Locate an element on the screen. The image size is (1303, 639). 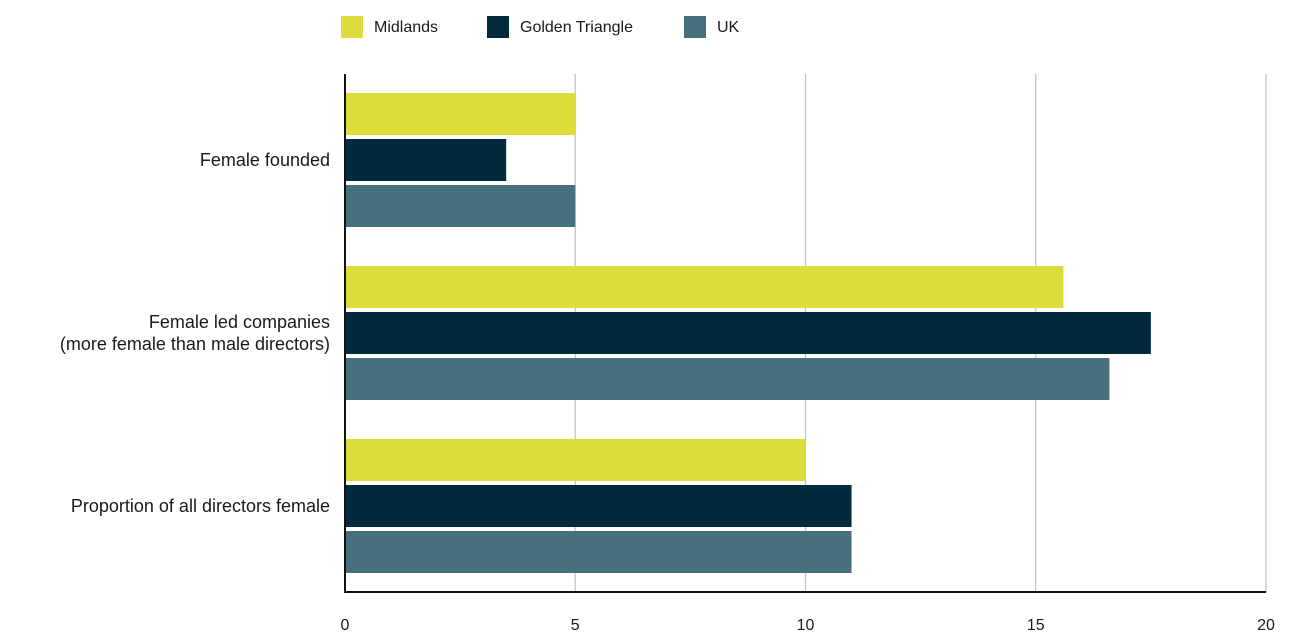
legend-swatch-midlands is located at coordinates (352, 27).